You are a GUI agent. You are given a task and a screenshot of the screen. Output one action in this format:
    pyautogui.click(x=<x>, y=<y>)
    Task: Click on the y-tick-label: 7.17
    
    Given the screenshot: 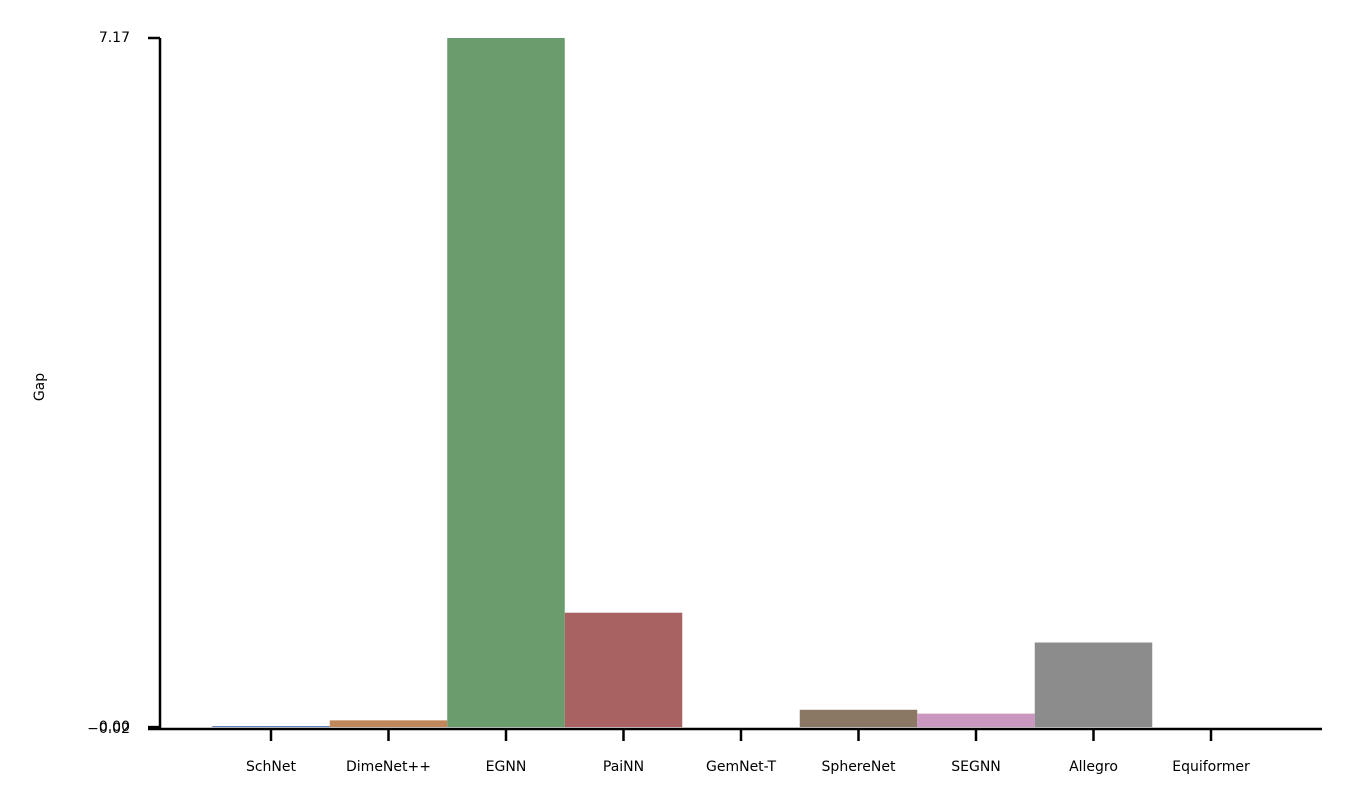 What is the action you would take?
    pyautogui.click(x=114, y=38)
    